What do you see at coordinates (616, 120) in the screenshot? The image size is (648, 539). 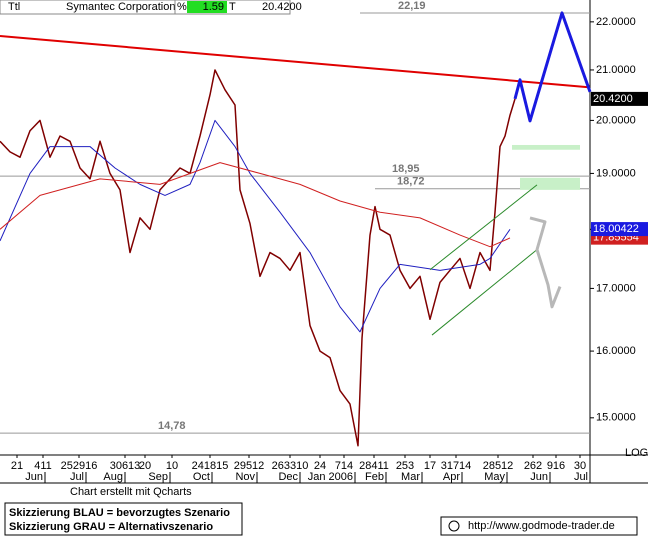 I see `y-tick-label: 20.0000` at bounding box center [616, 120].